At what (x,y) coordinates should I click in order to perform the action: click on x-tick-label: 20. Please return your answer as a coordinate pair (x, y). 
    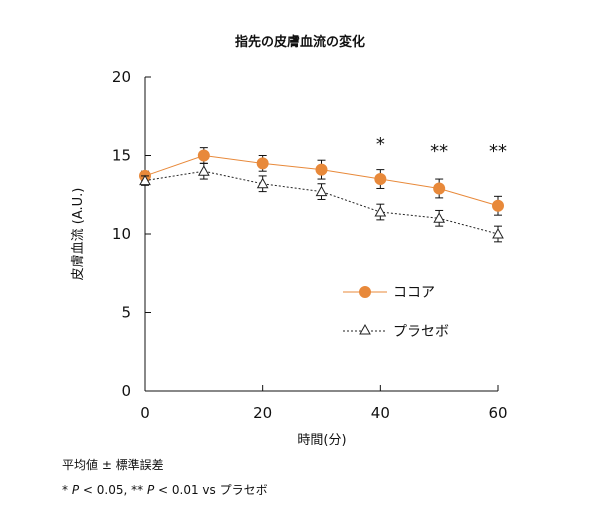
    Looking at the image, I should click on (262, 413).